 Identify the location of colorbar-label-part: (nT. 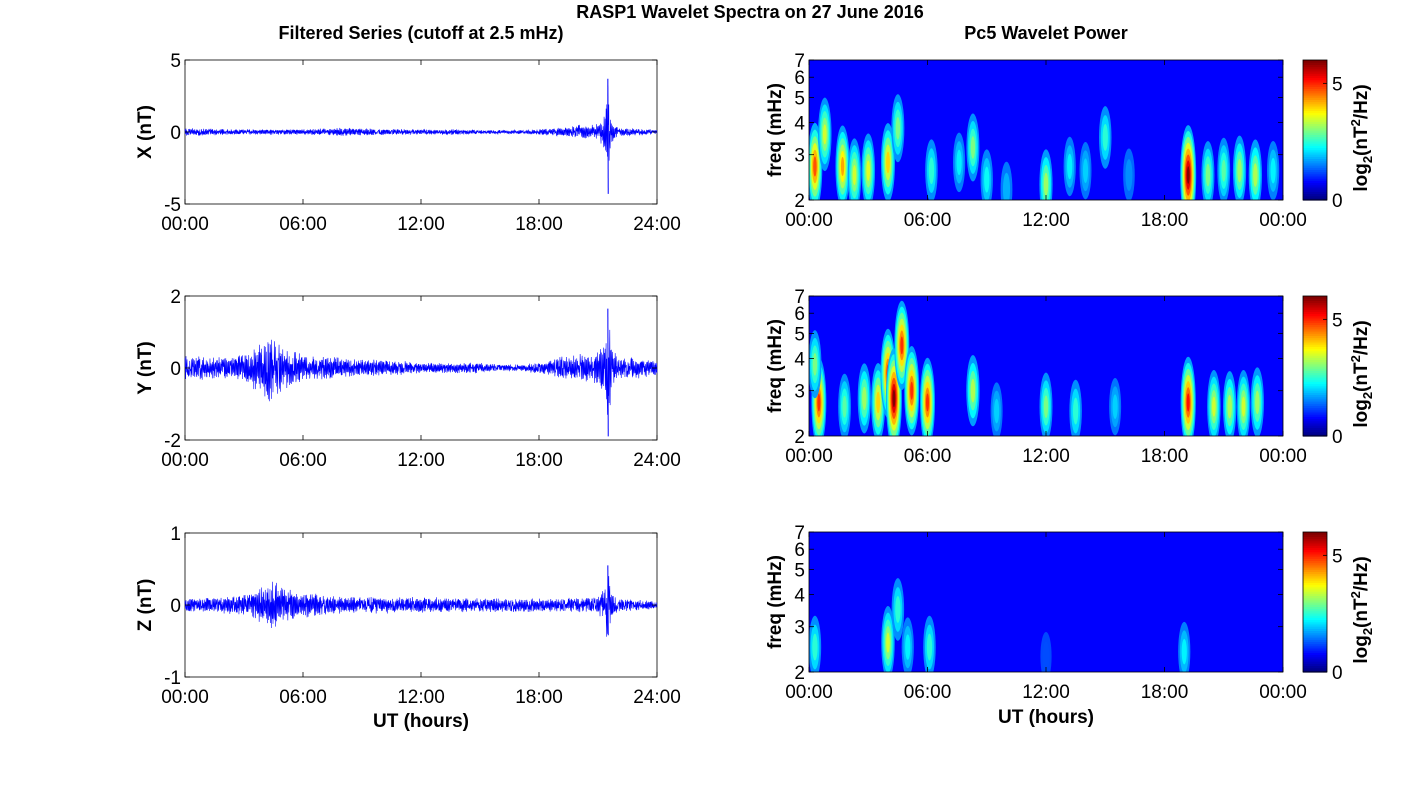
(1361, 613).